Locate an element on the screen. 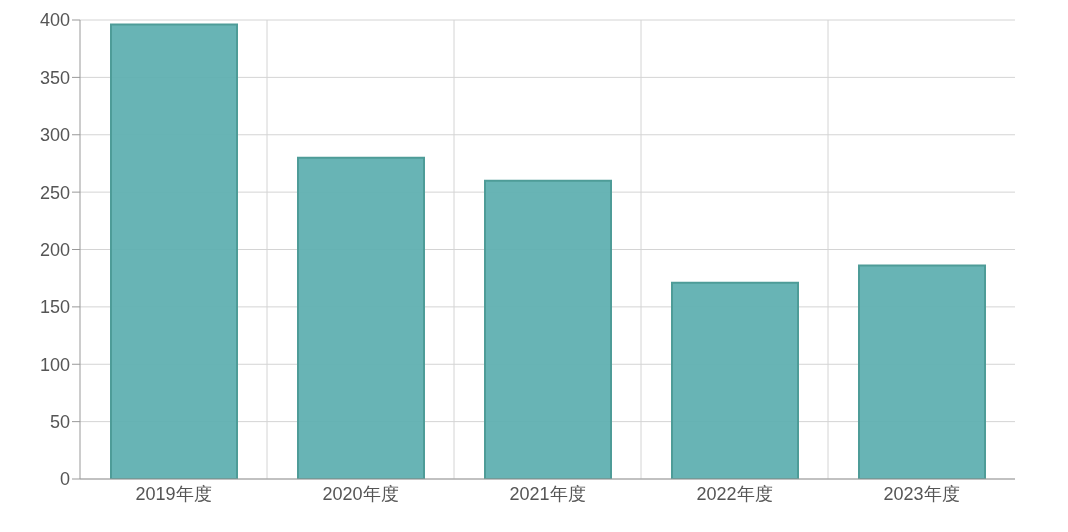 The image size is (1068, 532). y-tick-label: 150 is located at coordinates (54, 307).